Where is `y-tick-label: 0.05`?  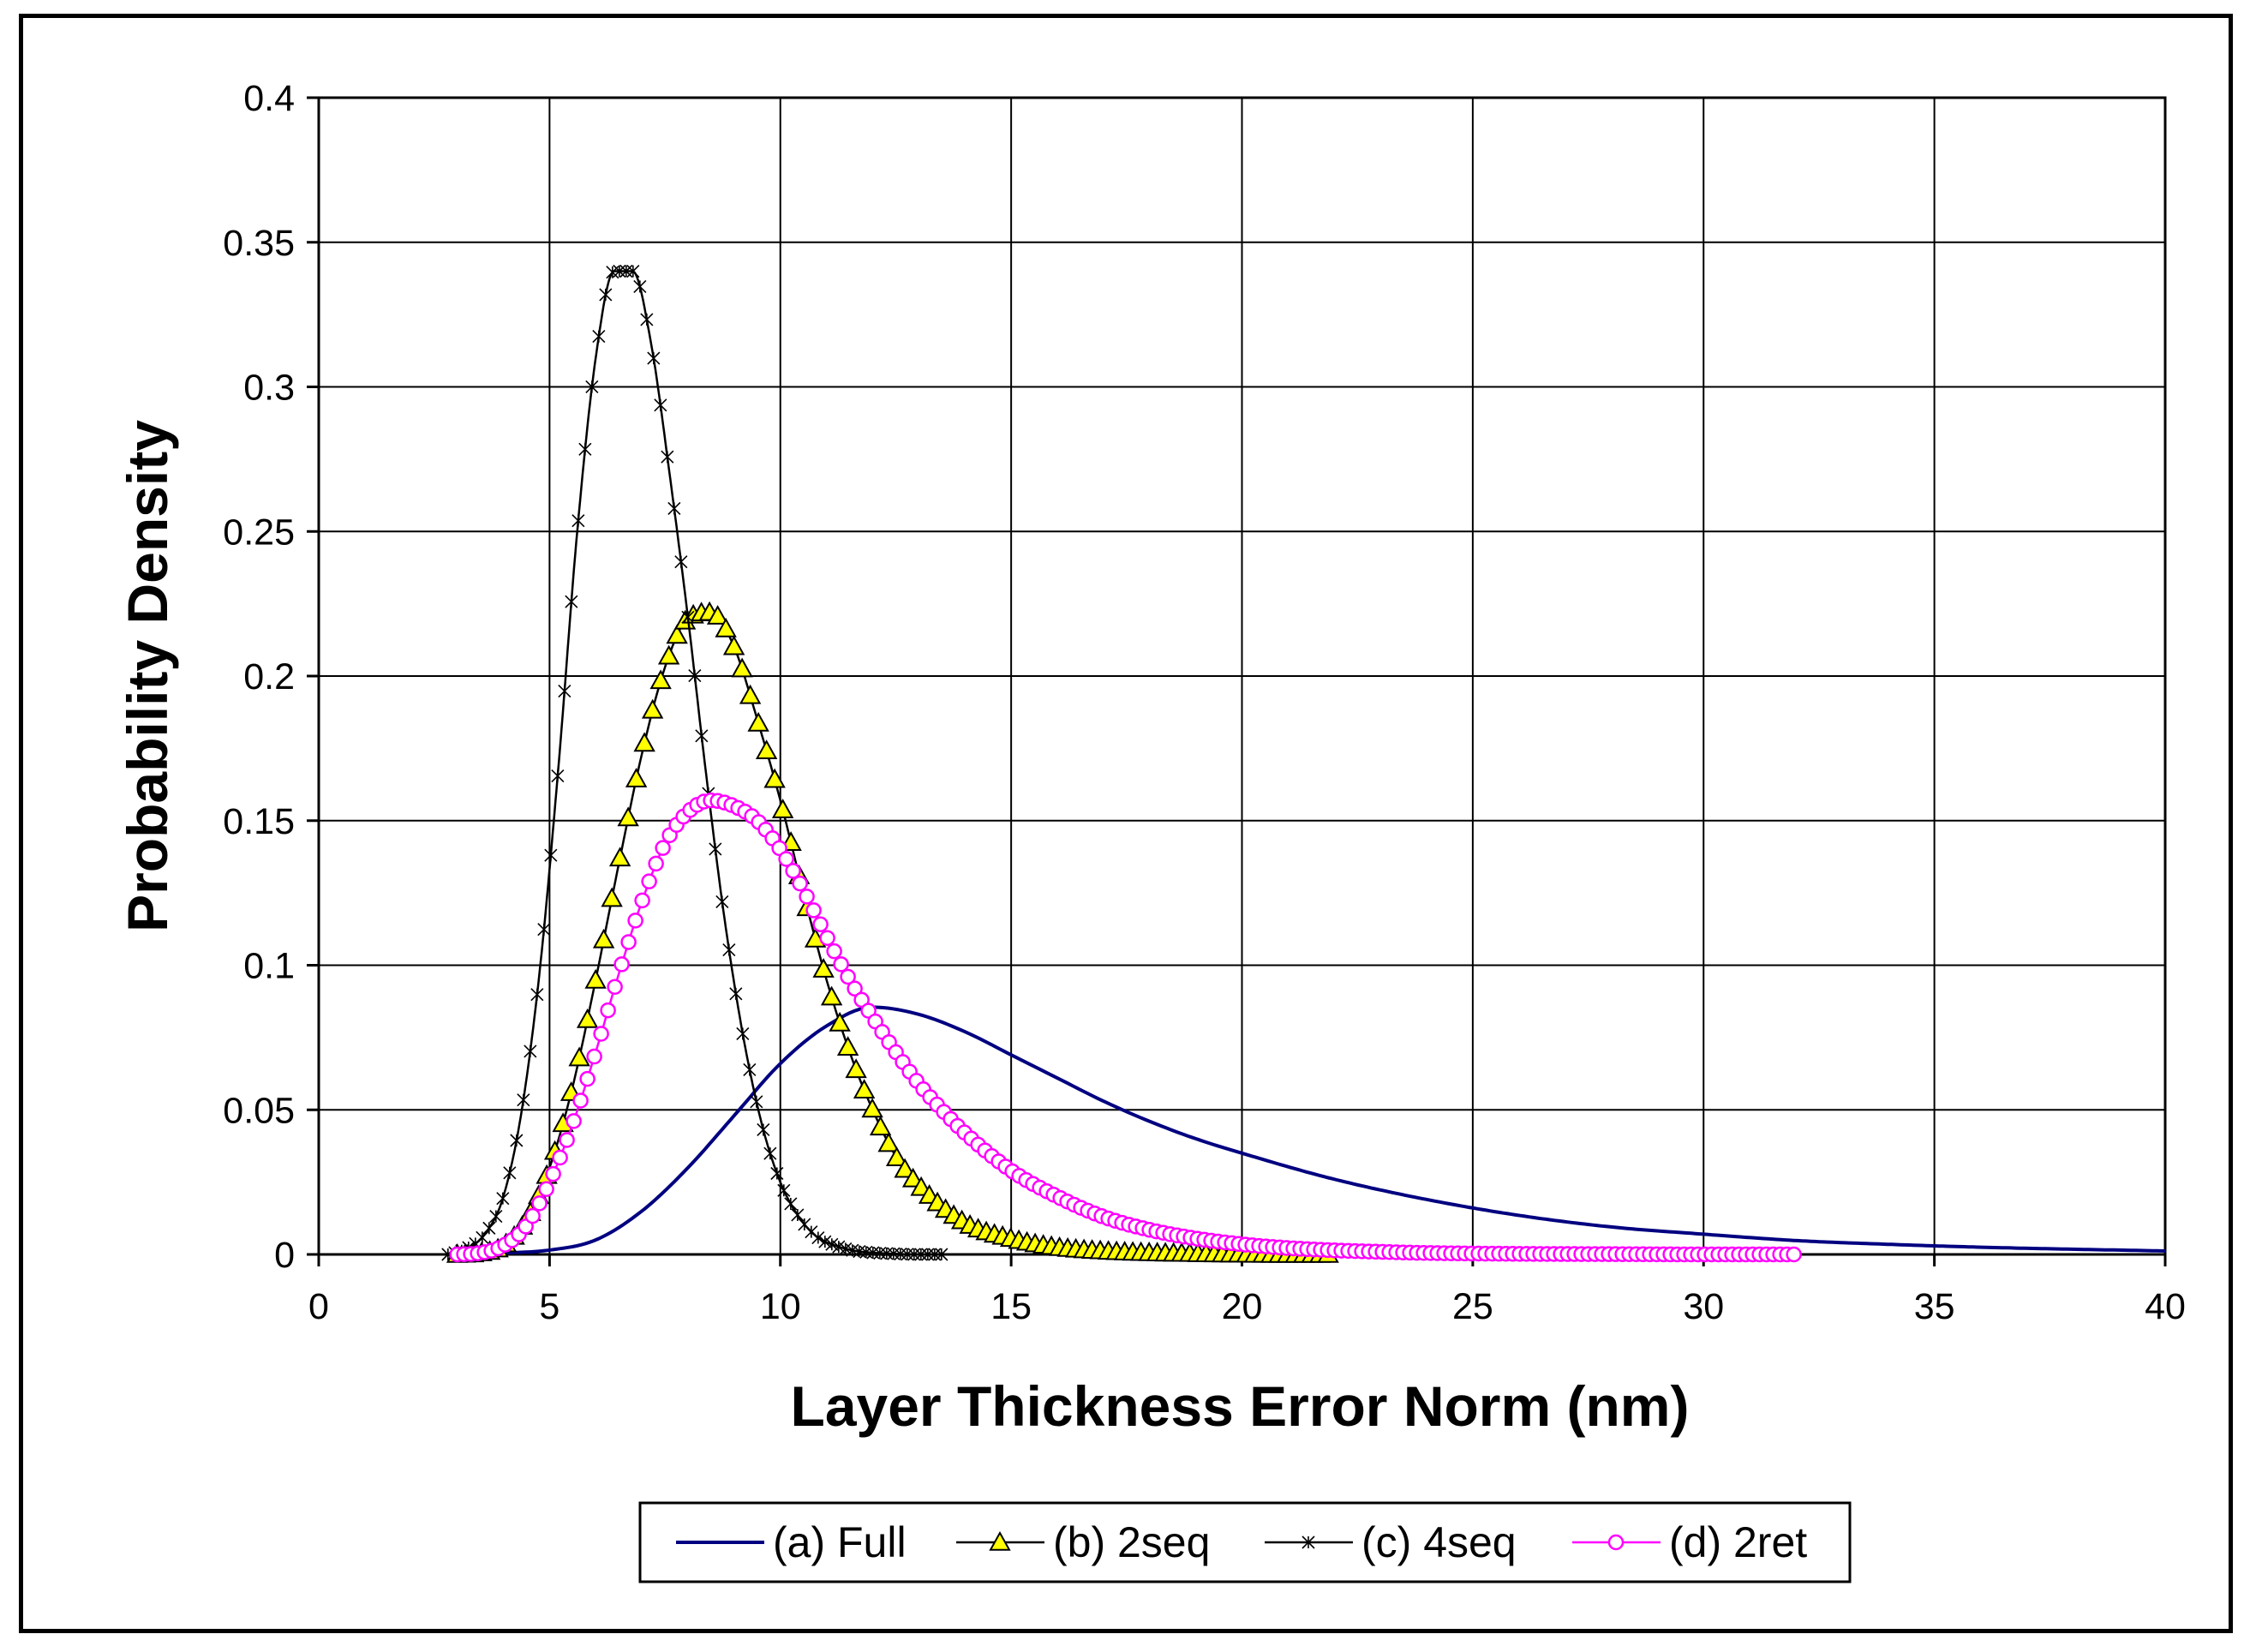 y-tick-label: 0.05 is located at coordinates (259, 1110).